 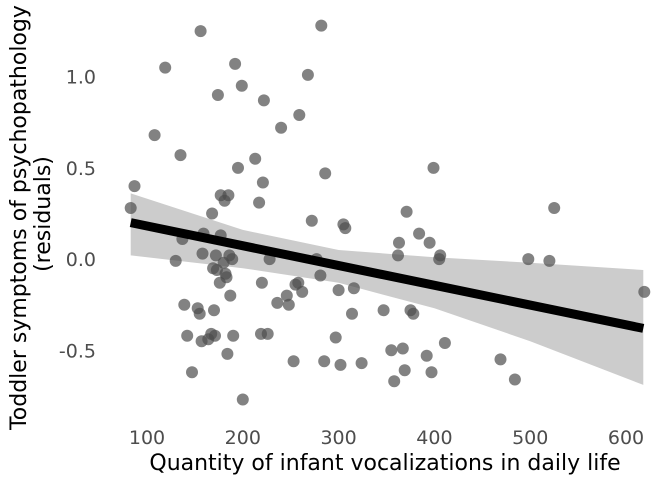 What do you see at coordinates (147, 438) in the screenshot?
I see `x-tick-label: 100` at bounding box center [147, 438].